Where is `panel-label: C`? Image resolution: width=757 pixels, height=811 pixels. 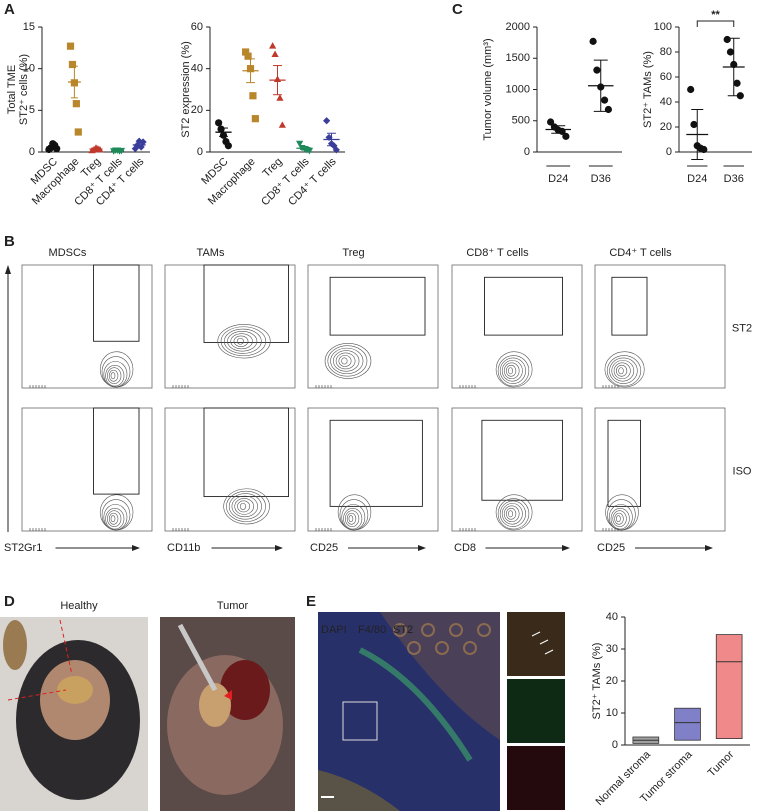
panel-label: C is located at coordinates (457, 9).